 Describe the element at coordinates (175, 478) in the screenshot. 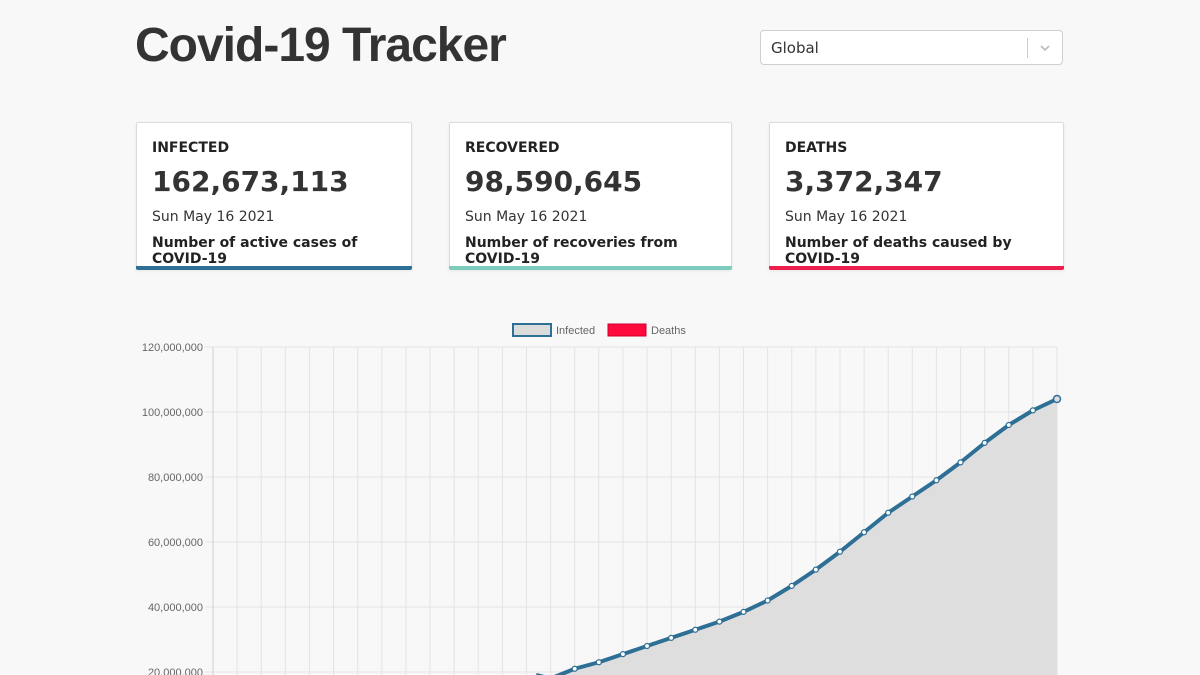

I see `y-tick-label: 80,000,000` at that location.